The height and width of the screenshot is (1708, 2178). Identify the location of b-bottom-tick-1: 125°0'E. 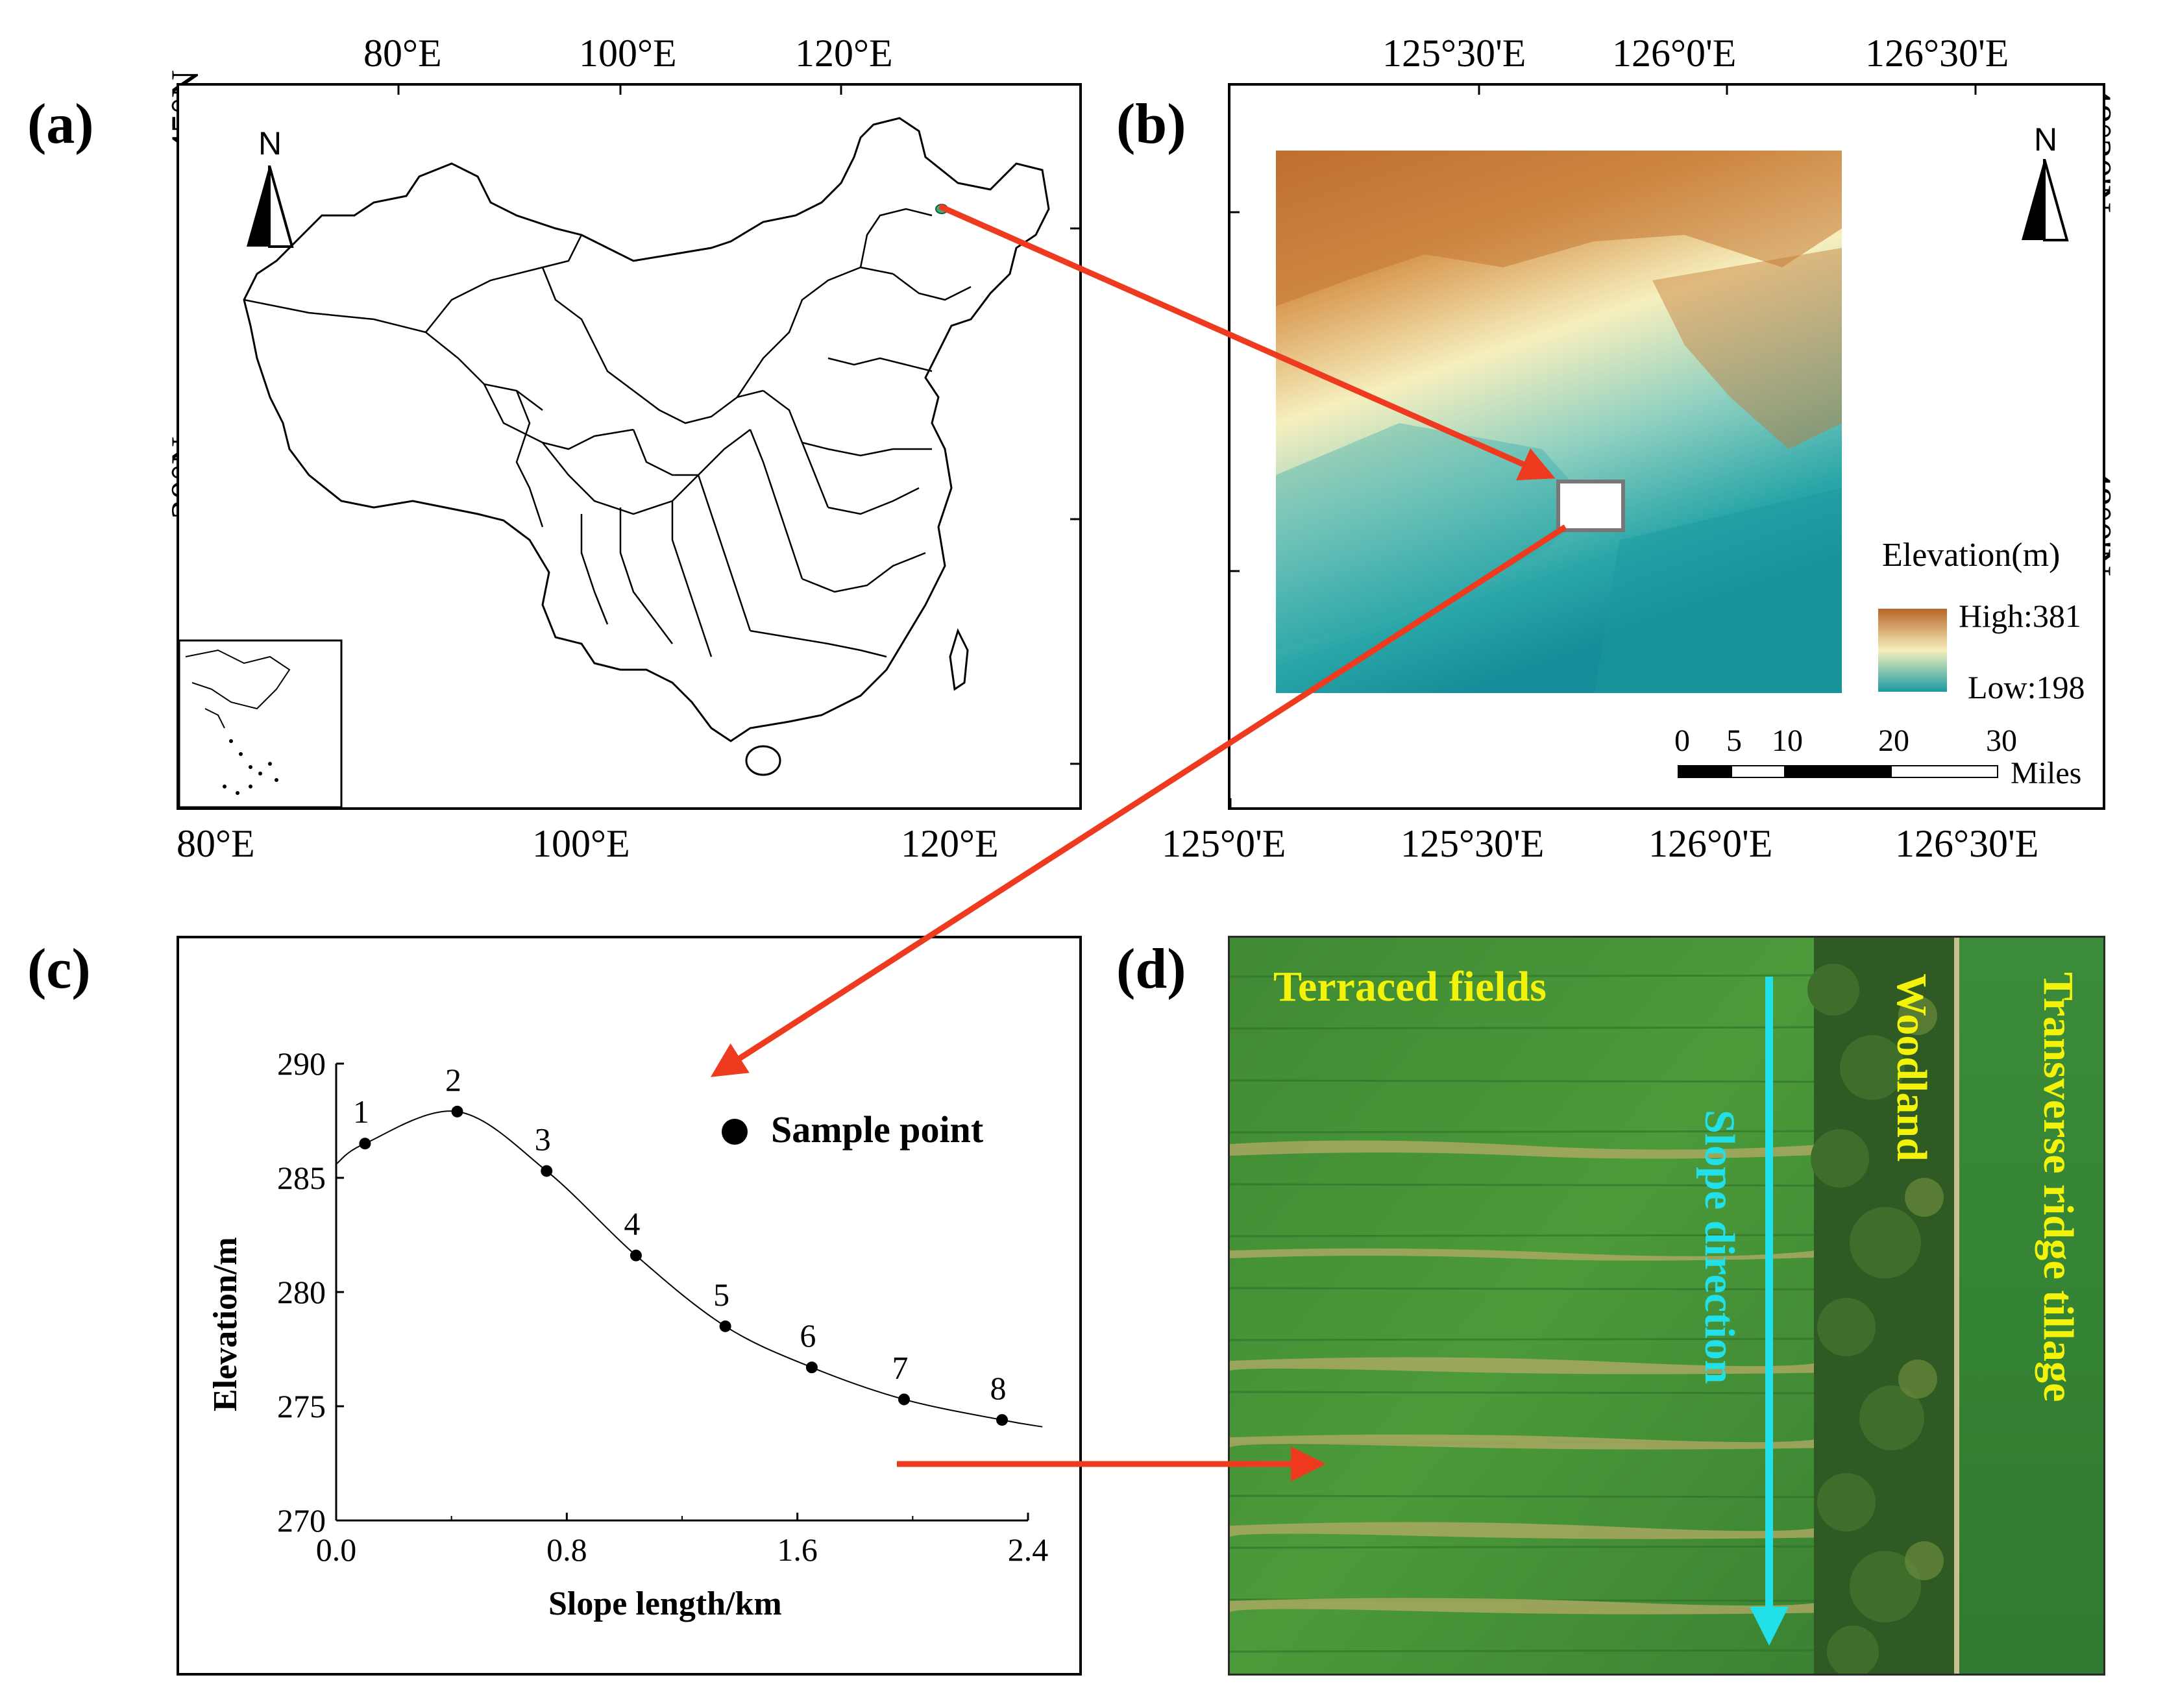
(1224, 843).